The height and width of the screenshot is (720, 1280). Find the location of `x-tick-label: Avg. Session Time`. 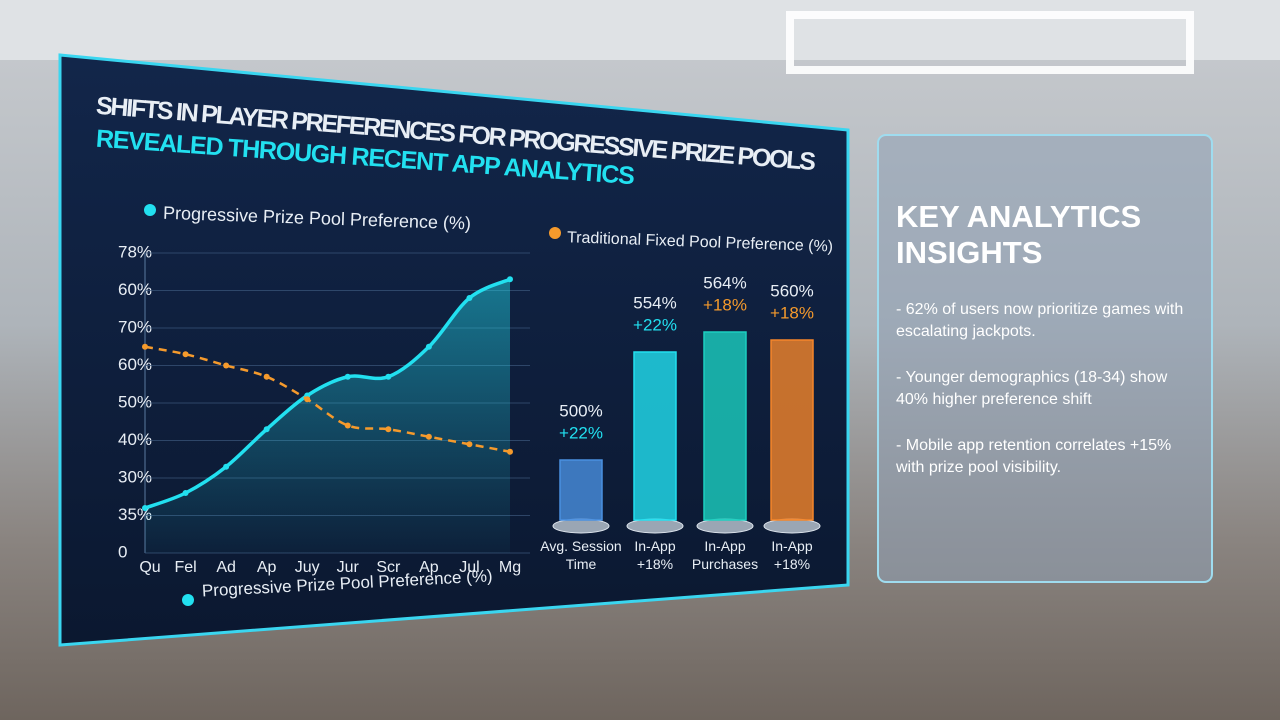

x-tick-label: Avg. Session Time is located at coordinates (580, 555).